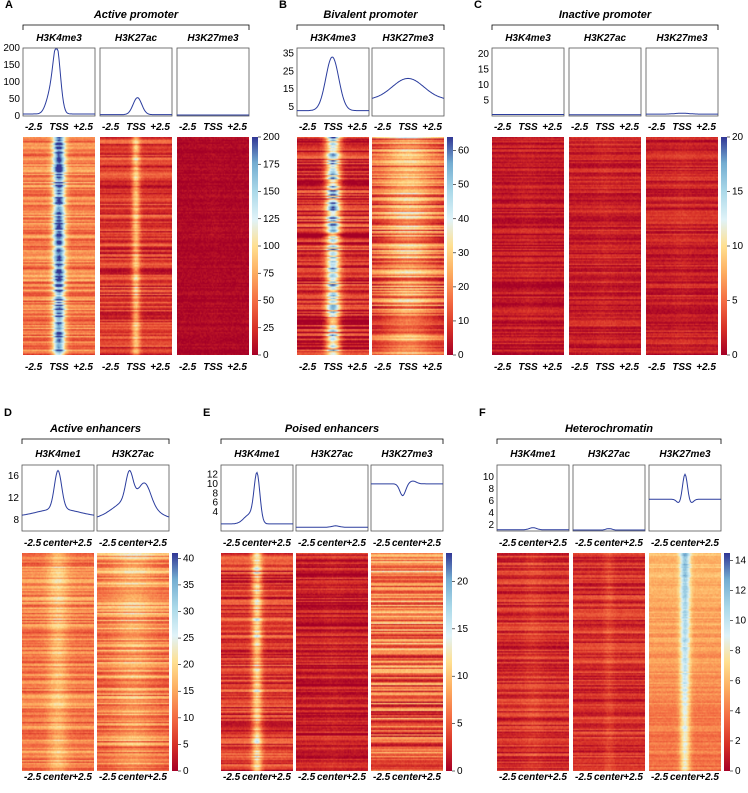  Describe the element at coordinates (189, 638) in the screenshot. I see `colorbar-tick-label: 25` at that location.